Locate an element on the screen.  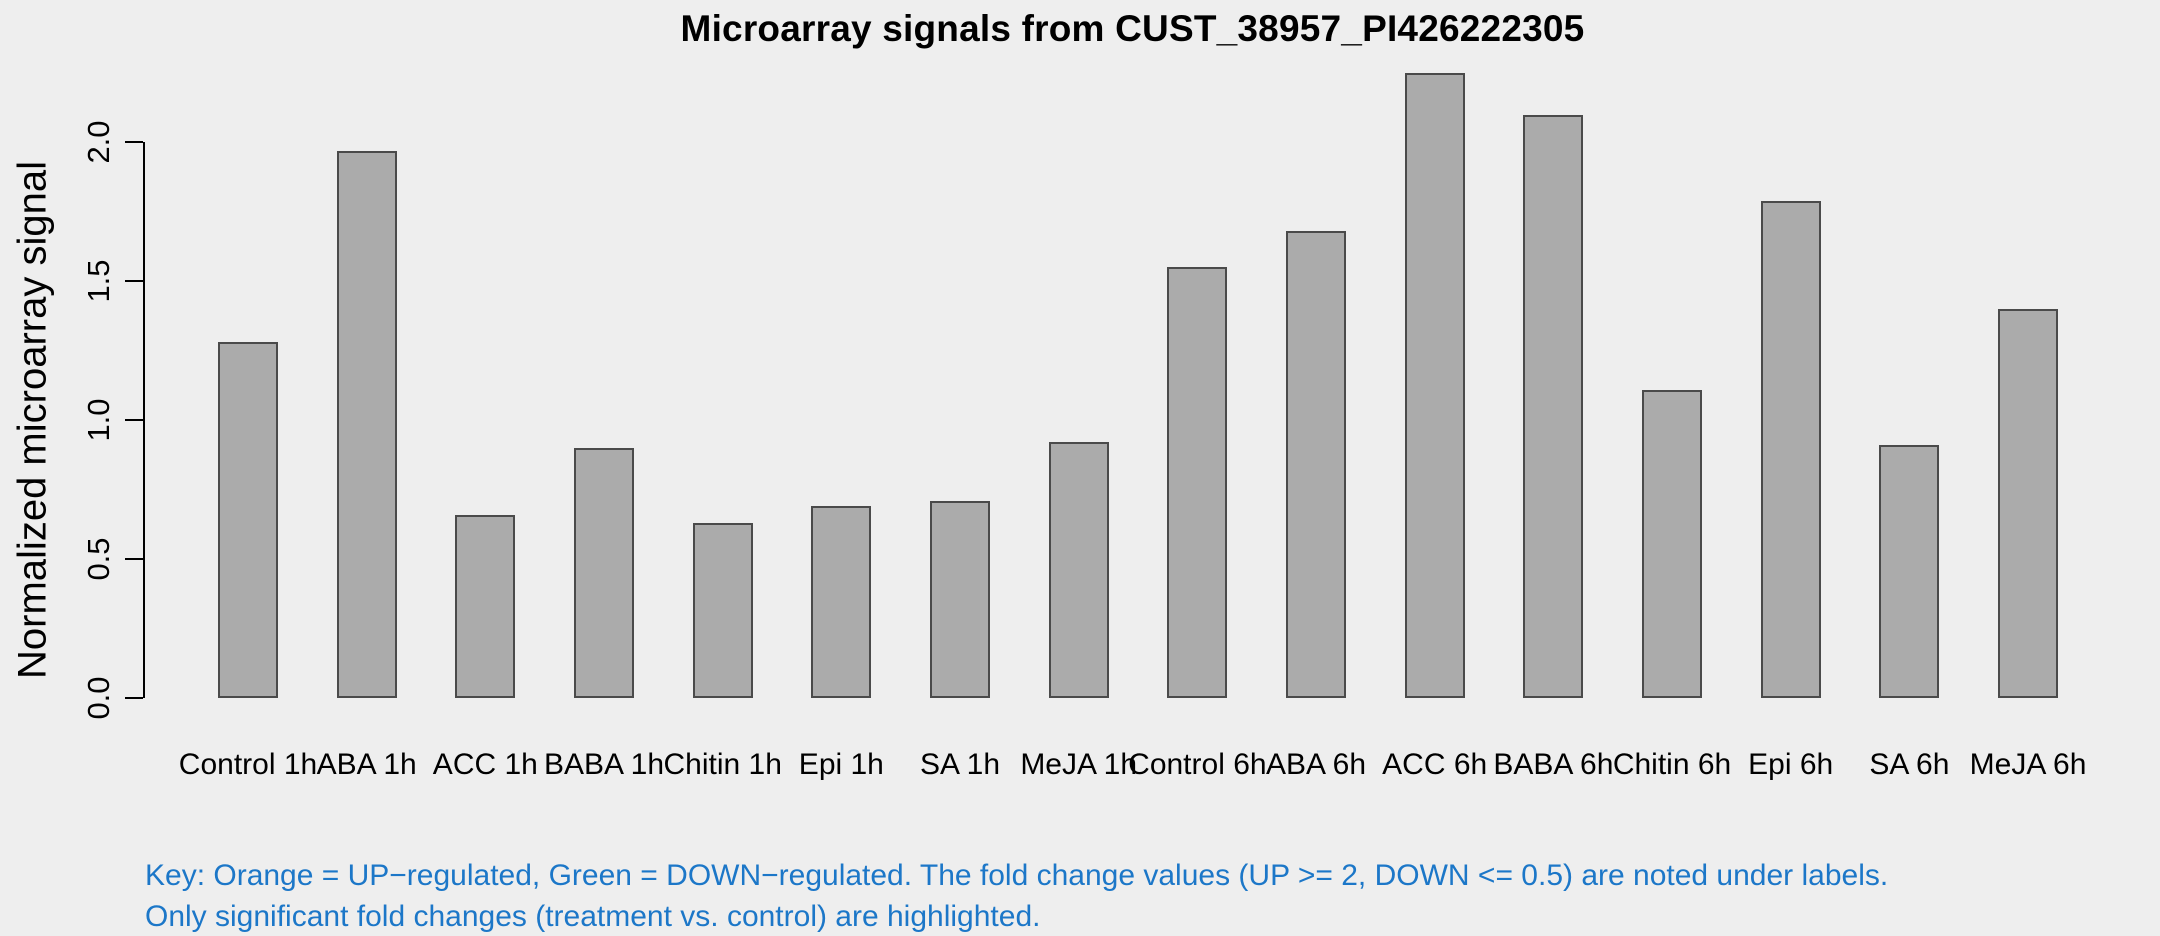
bar-sa-1h is located at coordinates (960, 599).